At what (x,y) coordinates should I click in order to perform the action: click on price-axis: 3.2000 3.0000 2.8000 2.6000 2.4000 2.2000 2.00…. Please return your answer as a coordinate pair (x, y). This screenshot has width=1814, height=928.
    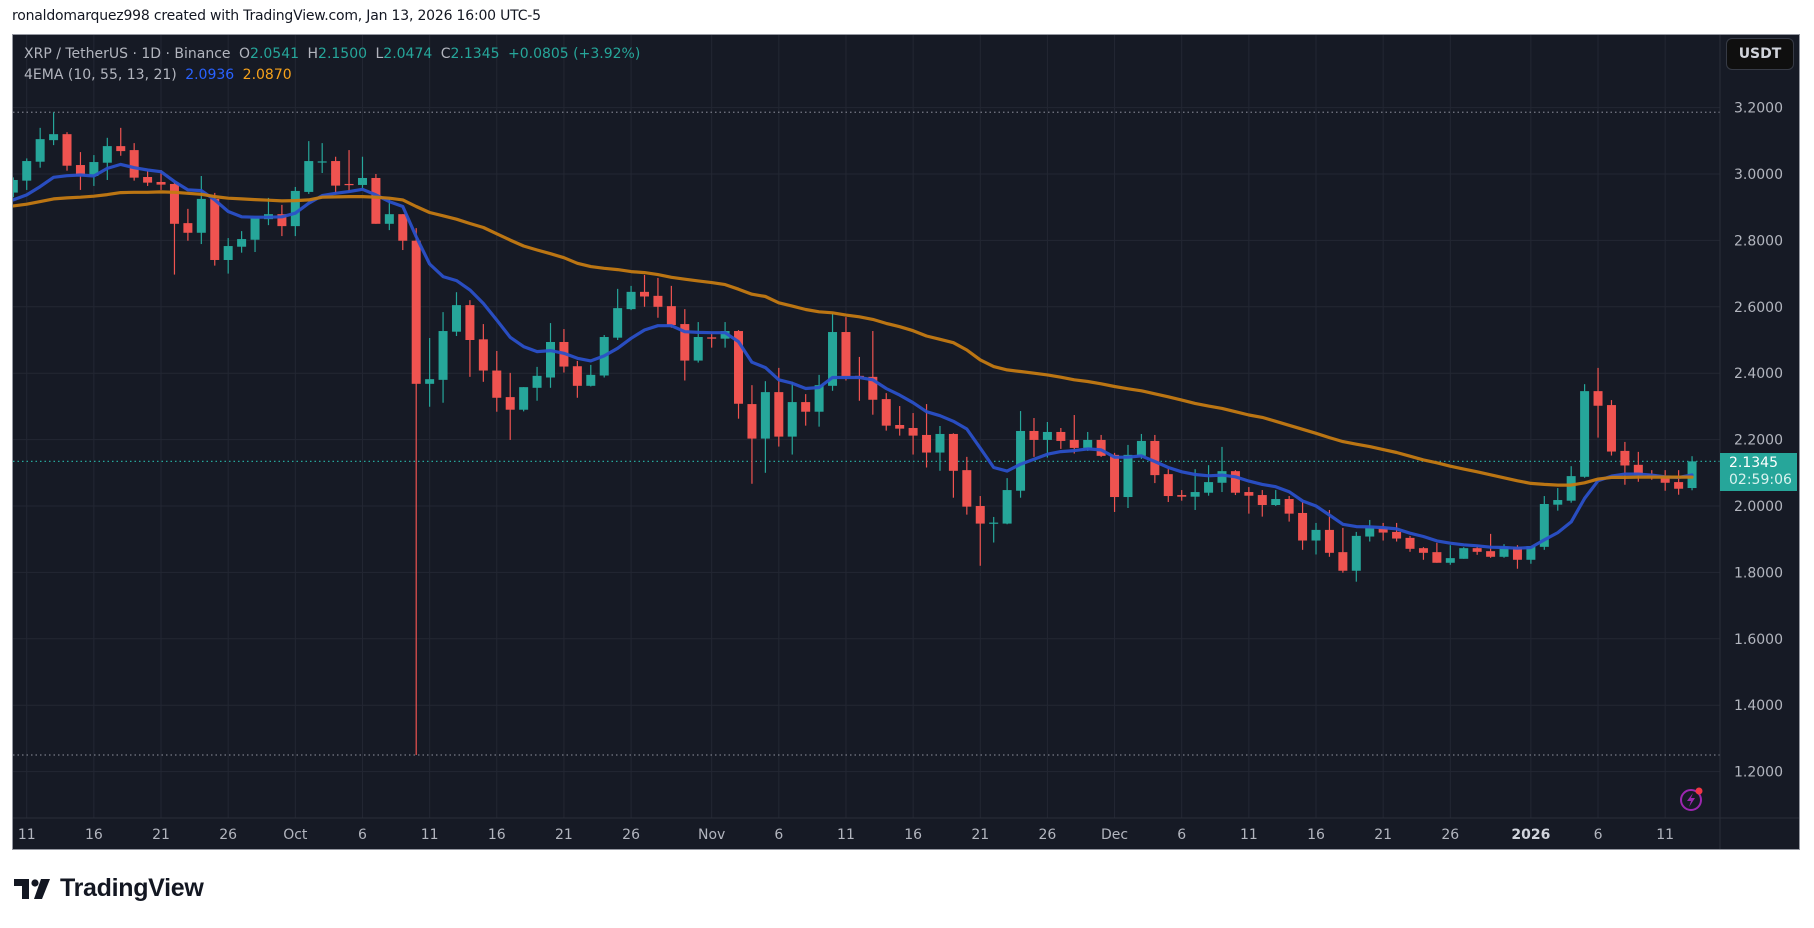
    Looking at the image, I should click on (1758, 441).